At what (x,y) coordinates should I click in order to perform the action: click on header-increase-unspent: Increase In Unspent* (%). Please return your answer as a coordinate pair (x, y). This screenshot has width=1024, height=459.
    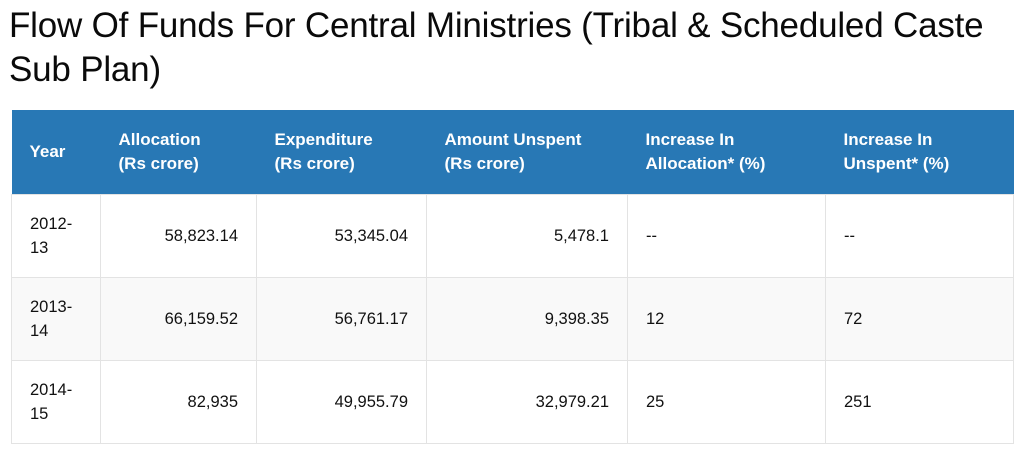
    Looking at the image, I should click on (919, 152).